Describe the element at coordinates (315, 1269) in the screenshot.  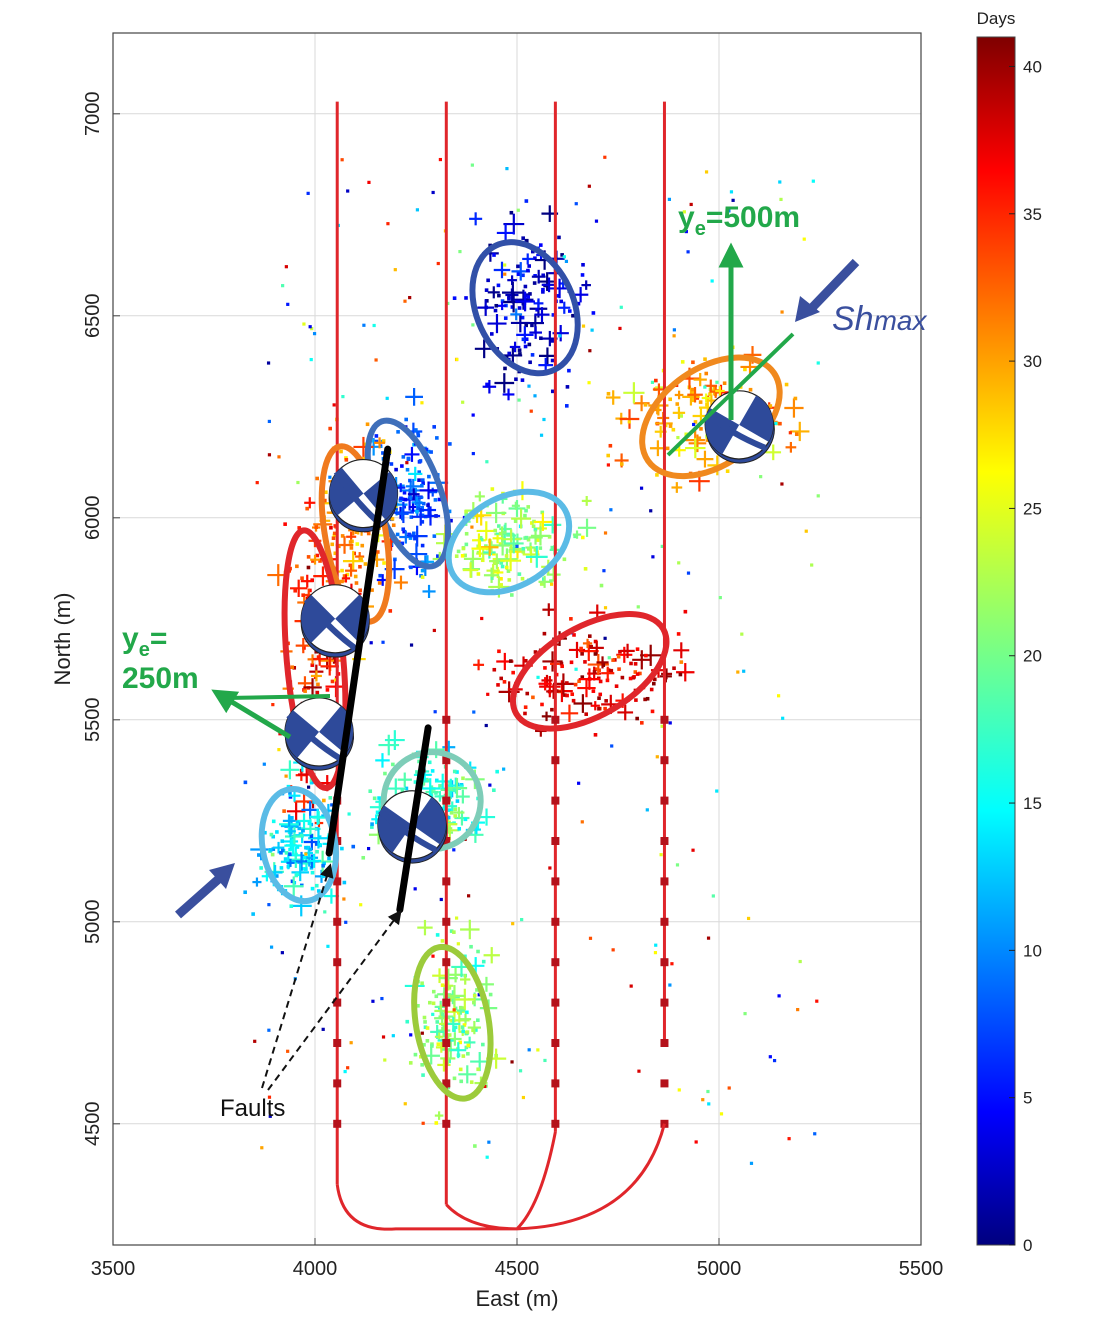
I see `x-tick-label: 4000` at that location.